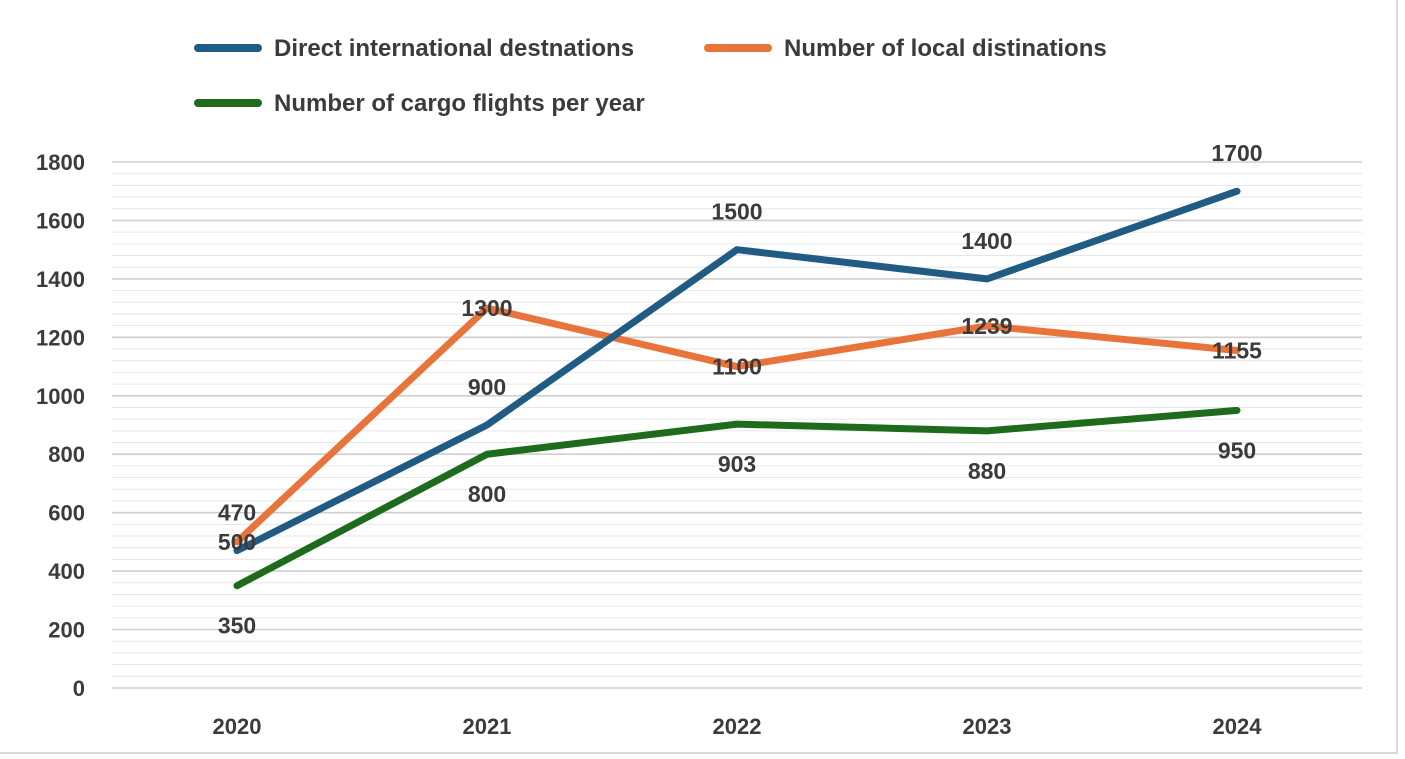  Describe the element at coordinates (459, 103) in the screenshot. I see `legend-label: Number of cargo flights per year` at that location.